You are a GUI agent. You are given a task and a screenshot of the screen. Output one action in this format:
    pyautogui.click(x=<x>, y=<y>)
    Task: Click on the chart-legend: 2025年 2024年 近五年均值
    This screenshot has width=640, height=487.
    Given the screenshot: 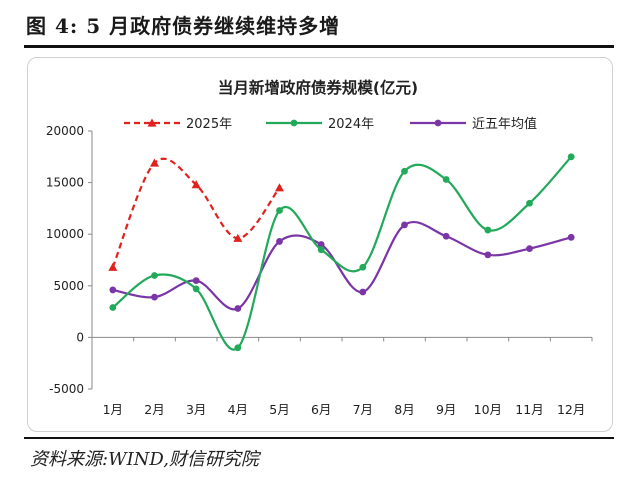 What is the action you would take?
    pyautogui.click(x=330, y=124)
    